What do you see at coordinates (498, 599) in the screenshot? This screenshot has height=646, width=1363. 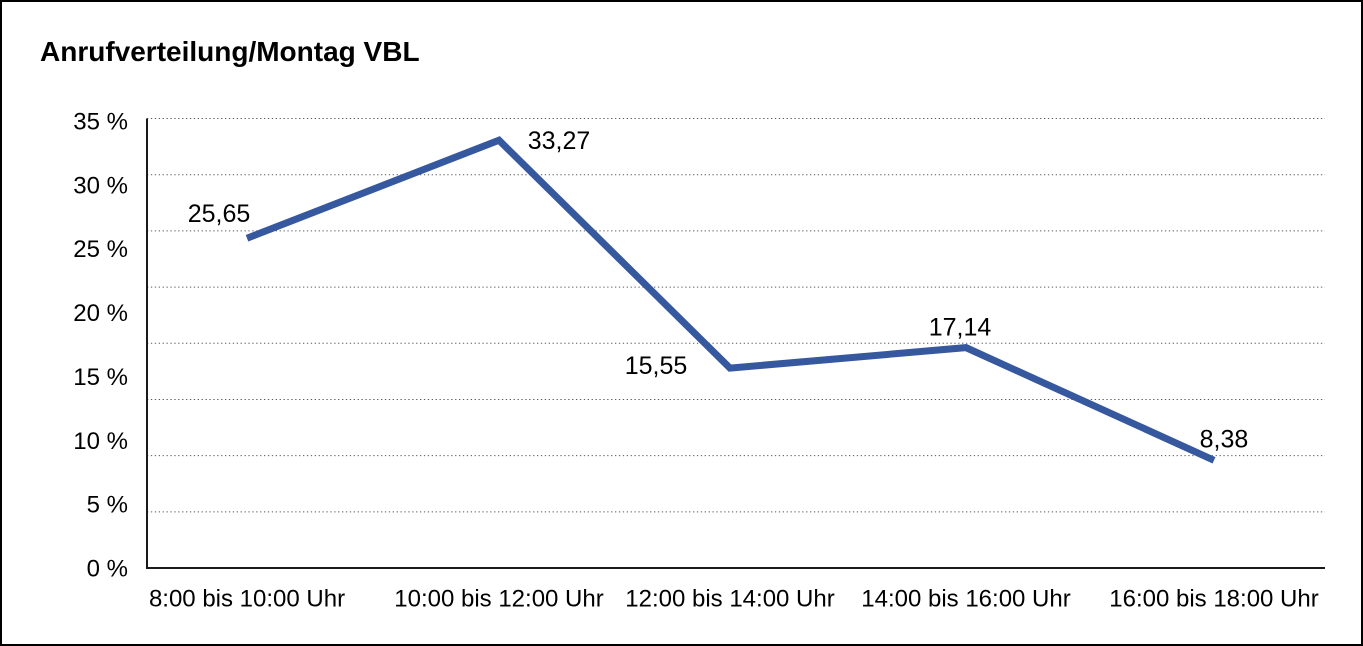 I see `x-tick-label: 10:00 bis 12:00 Uhr` at bounding box center [498, 599].